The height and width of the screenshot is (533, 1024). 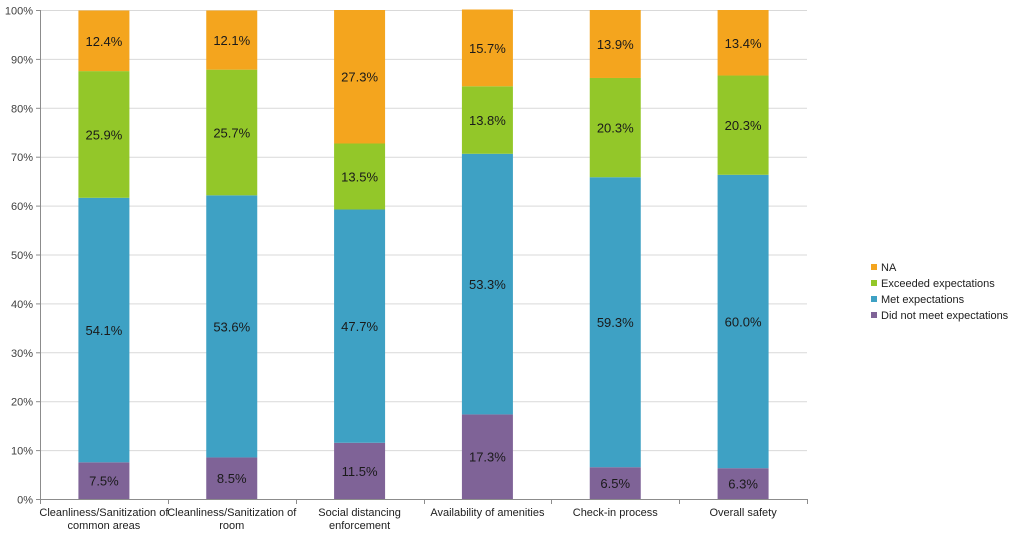 I want to click on x-tick-label: Availability of amenities, so click(x=487, y=513).